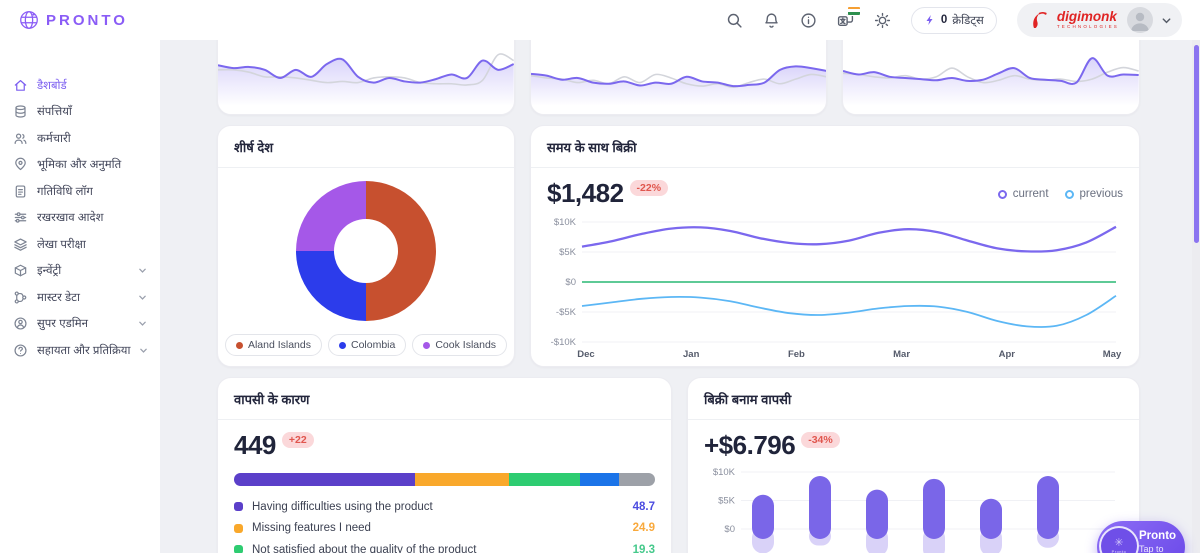 The height and width of the screenshot is (553, 1200). What do you see at coordinates (49, 271) in the screenshot?
I see `sidebar-item-label: इन्वेंट्री` at bounding box center [49, 271].